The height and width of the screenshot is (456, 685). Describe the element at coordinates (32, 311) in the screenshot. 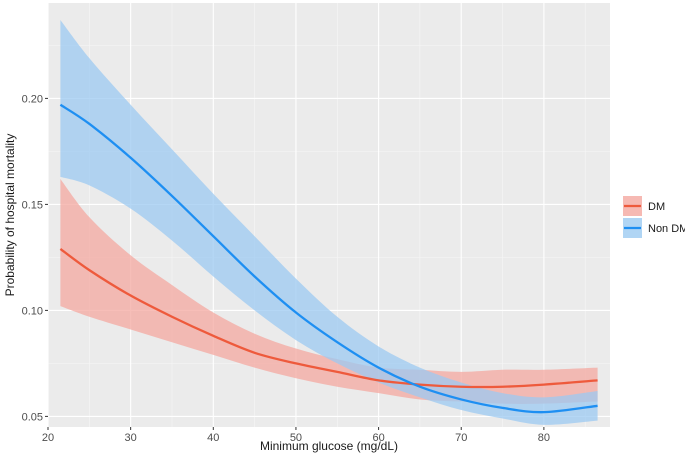

I see `y-tick-label: 0.10` at that location.